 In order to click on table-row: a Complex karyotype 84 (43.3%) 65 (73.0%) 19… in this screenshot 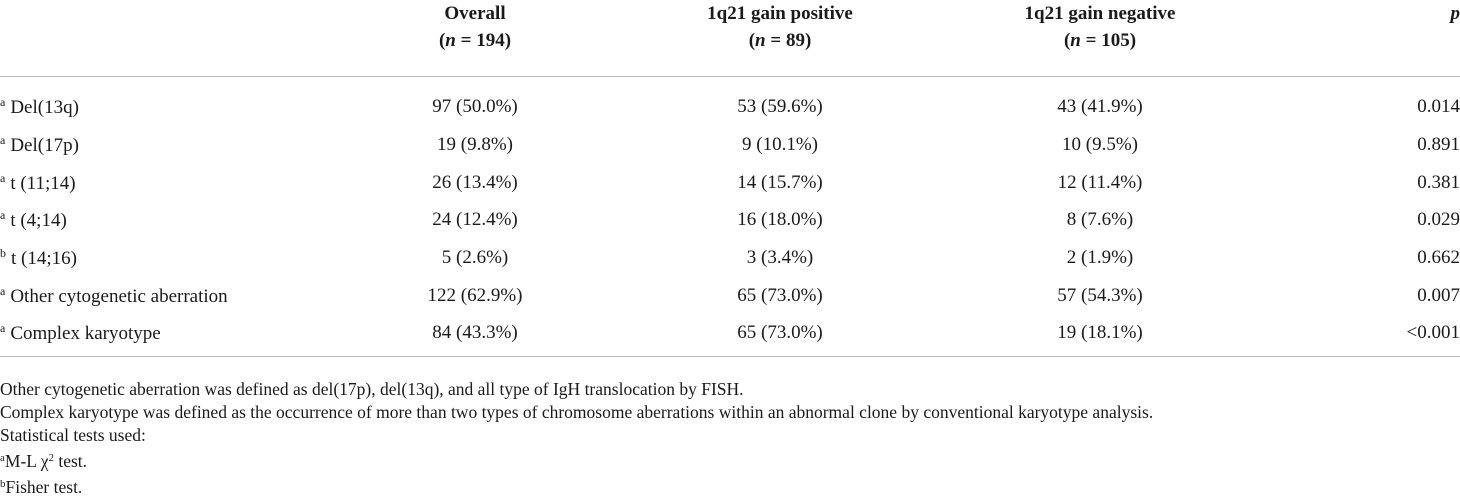, I will do `click(730, 336)`.